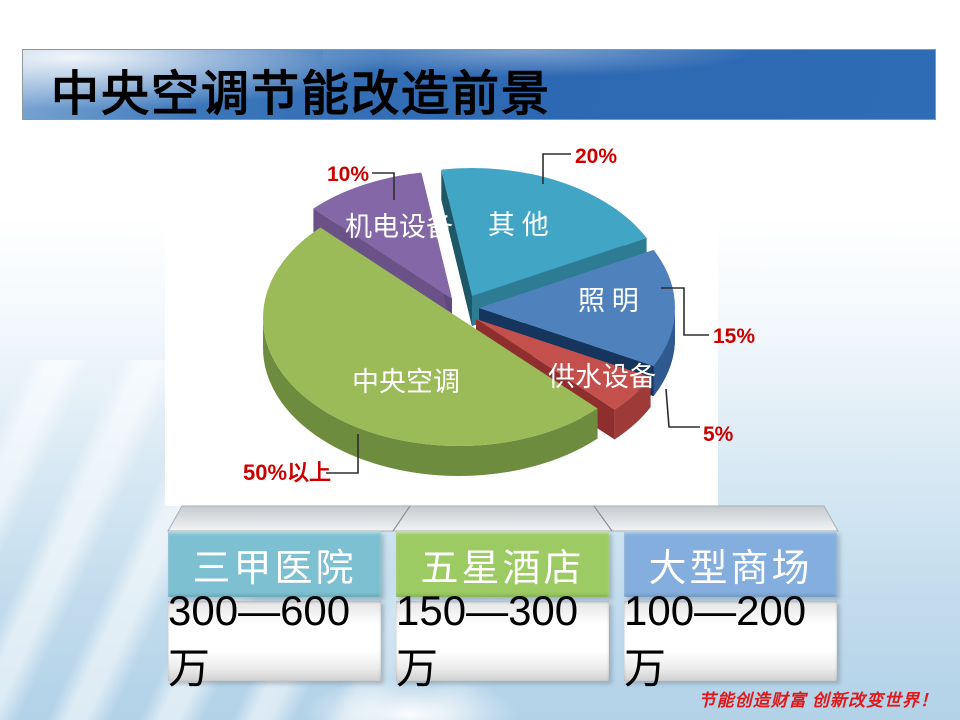 This screenshot has width=960, height=720. Describe the element at coordinates (287, 472) in the screenshot. I see `callout-label-50pct: 50%以上` at that location.